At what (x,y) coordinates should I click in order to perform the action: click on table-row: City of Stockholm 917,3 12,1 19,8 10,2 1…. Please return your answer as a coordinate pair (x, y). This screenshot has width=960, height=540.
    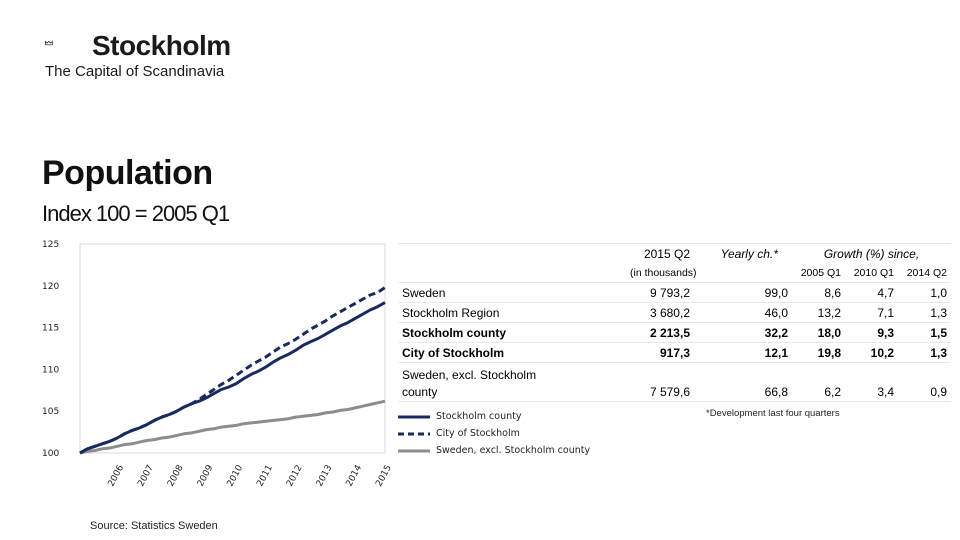
    Looking at the image, I should click on (674, 352).